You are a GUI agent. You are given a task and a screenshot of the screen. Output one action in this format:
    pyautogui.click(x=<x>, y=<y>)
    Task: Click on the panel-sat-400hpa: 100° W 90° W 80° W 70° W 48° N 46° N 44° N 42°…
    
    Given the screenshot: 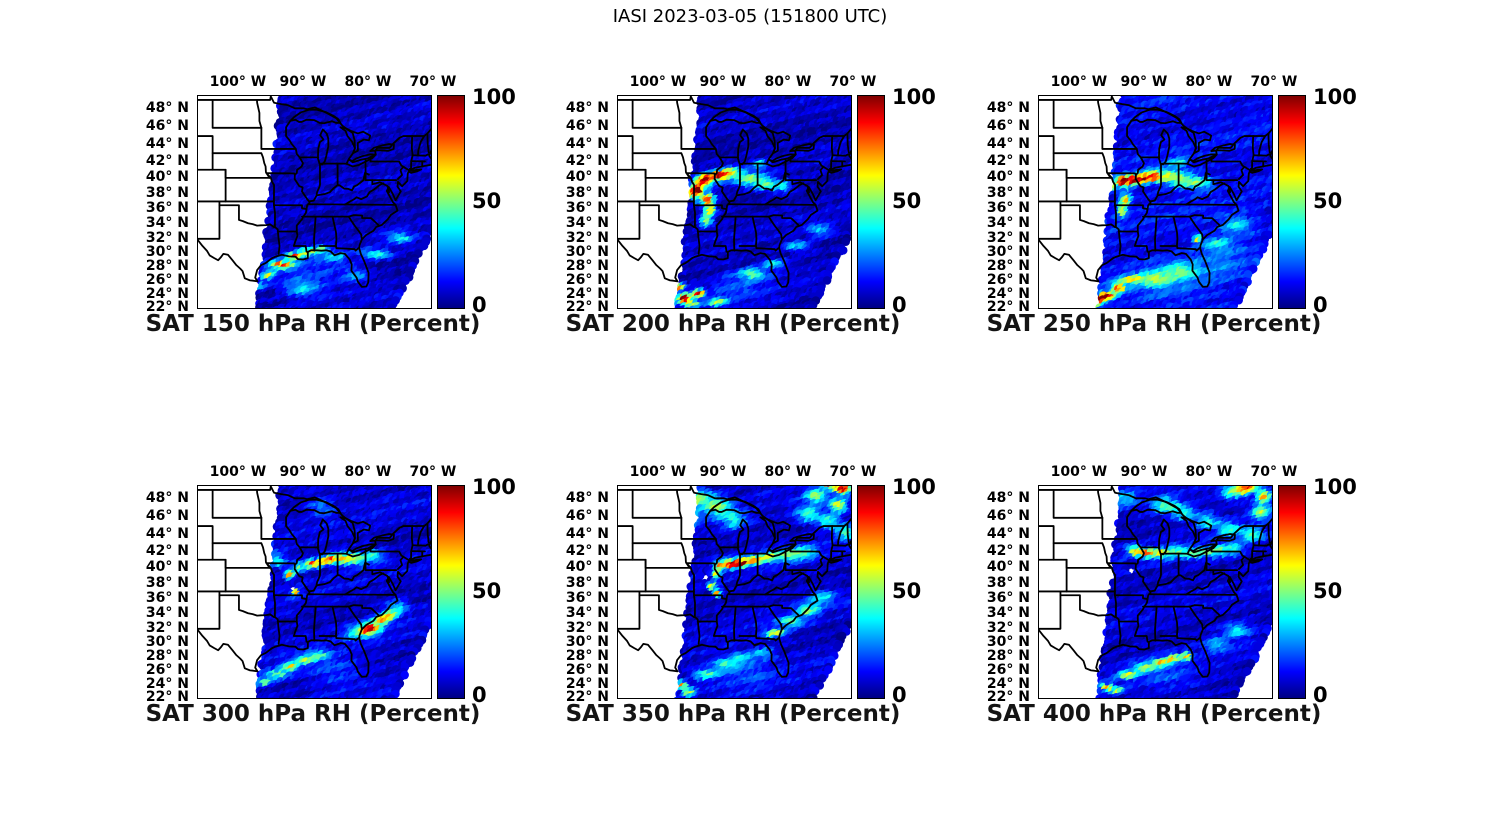 What is the action you would take?
    pyautogui.click(x=1172, y=595)
    